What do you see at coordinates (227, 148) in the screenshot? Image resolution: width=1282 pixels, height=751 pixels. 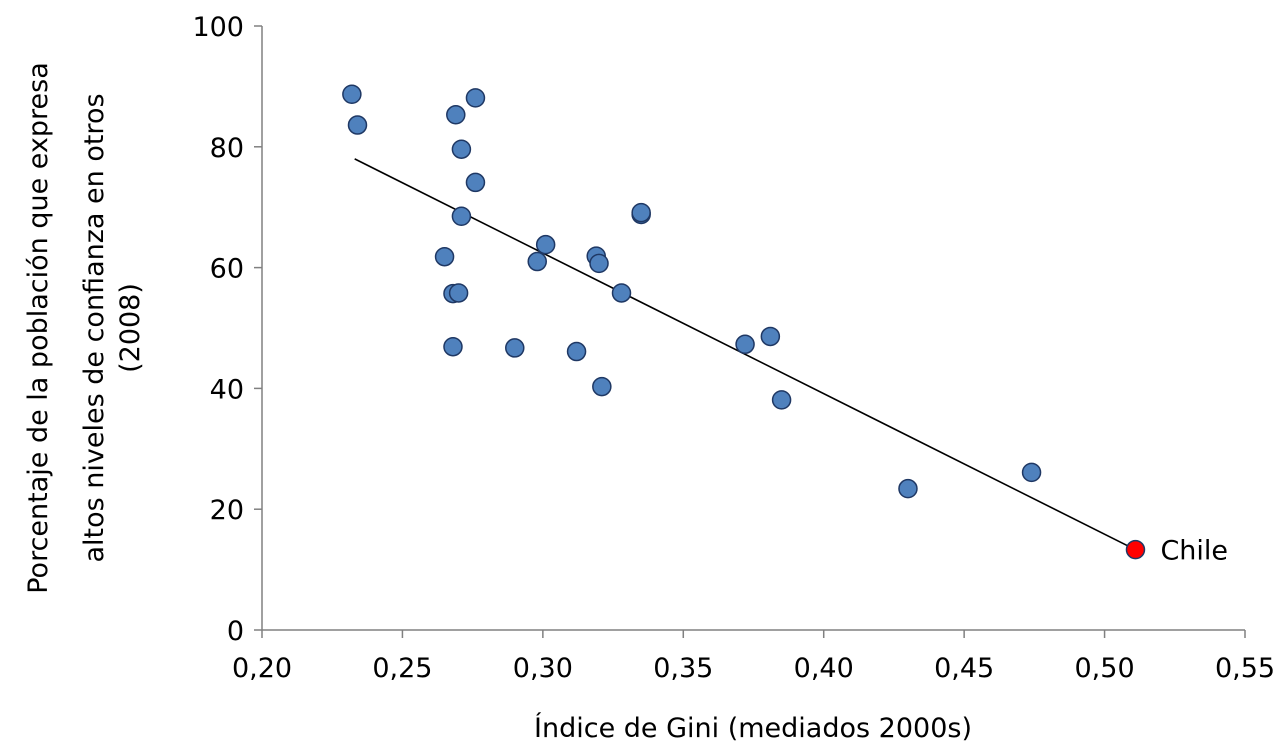 I see `y-tick-label: 80` at bounding box center [227, 148].